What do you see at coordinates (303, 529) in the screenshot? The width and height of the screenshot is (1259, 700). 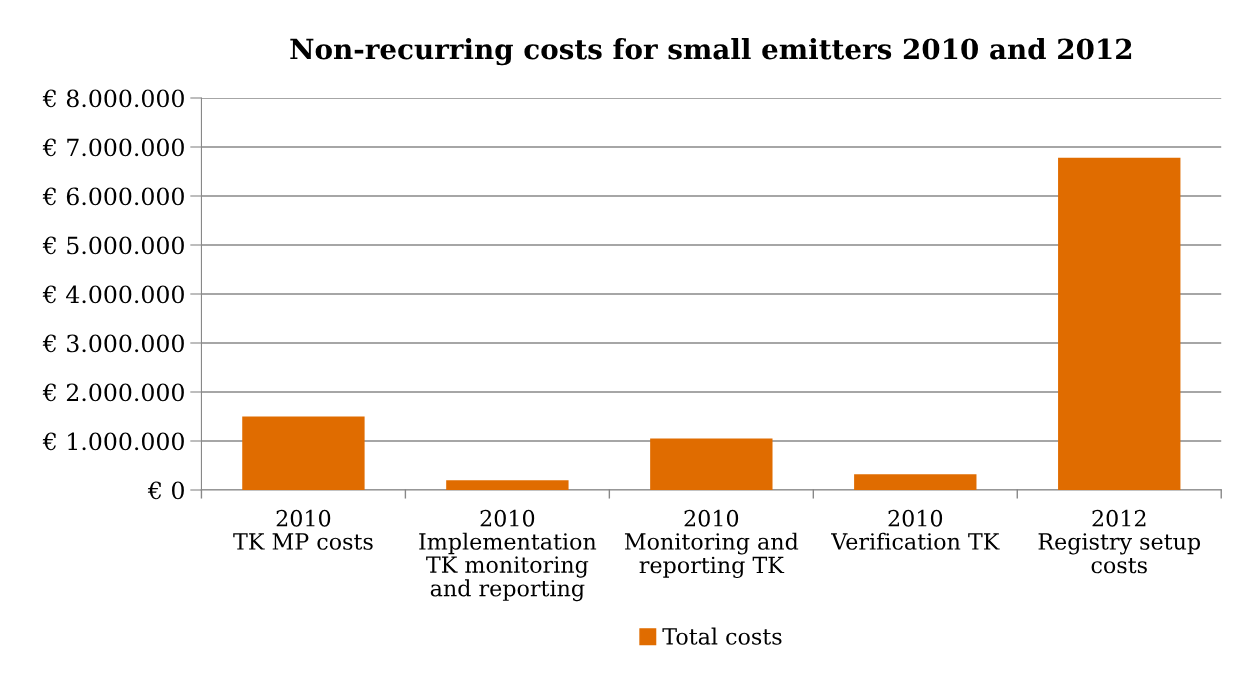 I see `x-tick-label: 2010 TK MP costs` at bounding box center [303, 529].